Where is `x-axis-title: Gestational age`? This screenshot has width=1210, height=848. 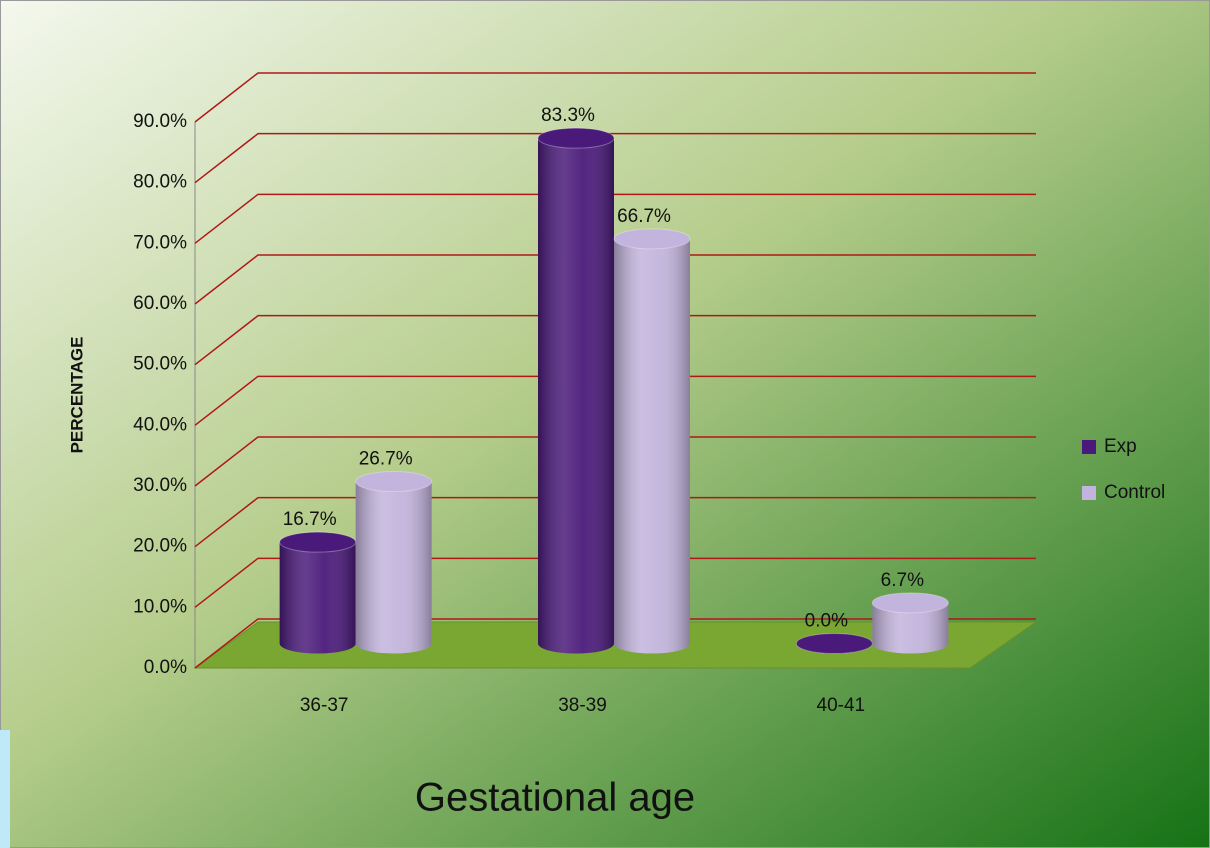
x-axis-title: Gestational age is located at coordinates (555, 798).